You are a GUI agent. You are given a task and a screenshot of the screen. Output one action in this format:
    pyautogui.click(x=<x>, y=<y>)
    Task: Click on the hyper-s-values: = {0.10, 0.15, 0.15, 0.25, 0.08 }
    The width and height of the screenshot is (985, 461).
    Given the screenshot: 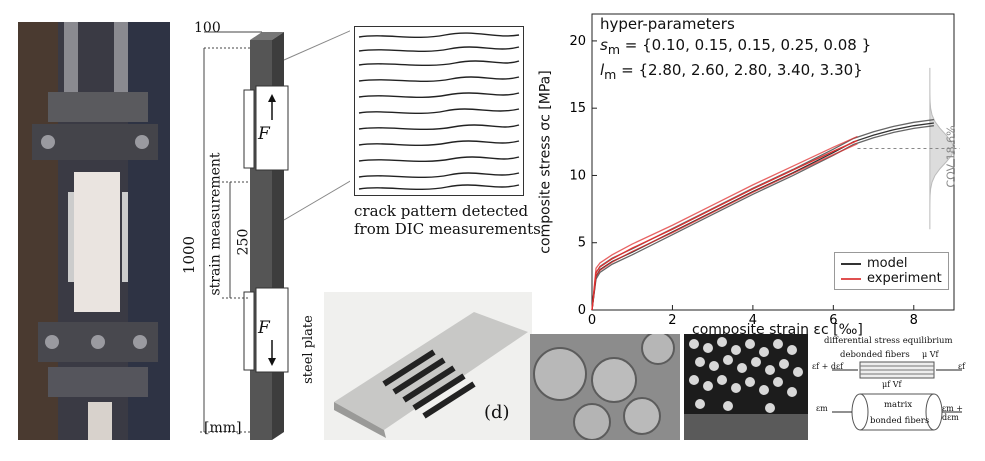 What is the action you would take?
    pyautogui.click(x=748, y=45)
    